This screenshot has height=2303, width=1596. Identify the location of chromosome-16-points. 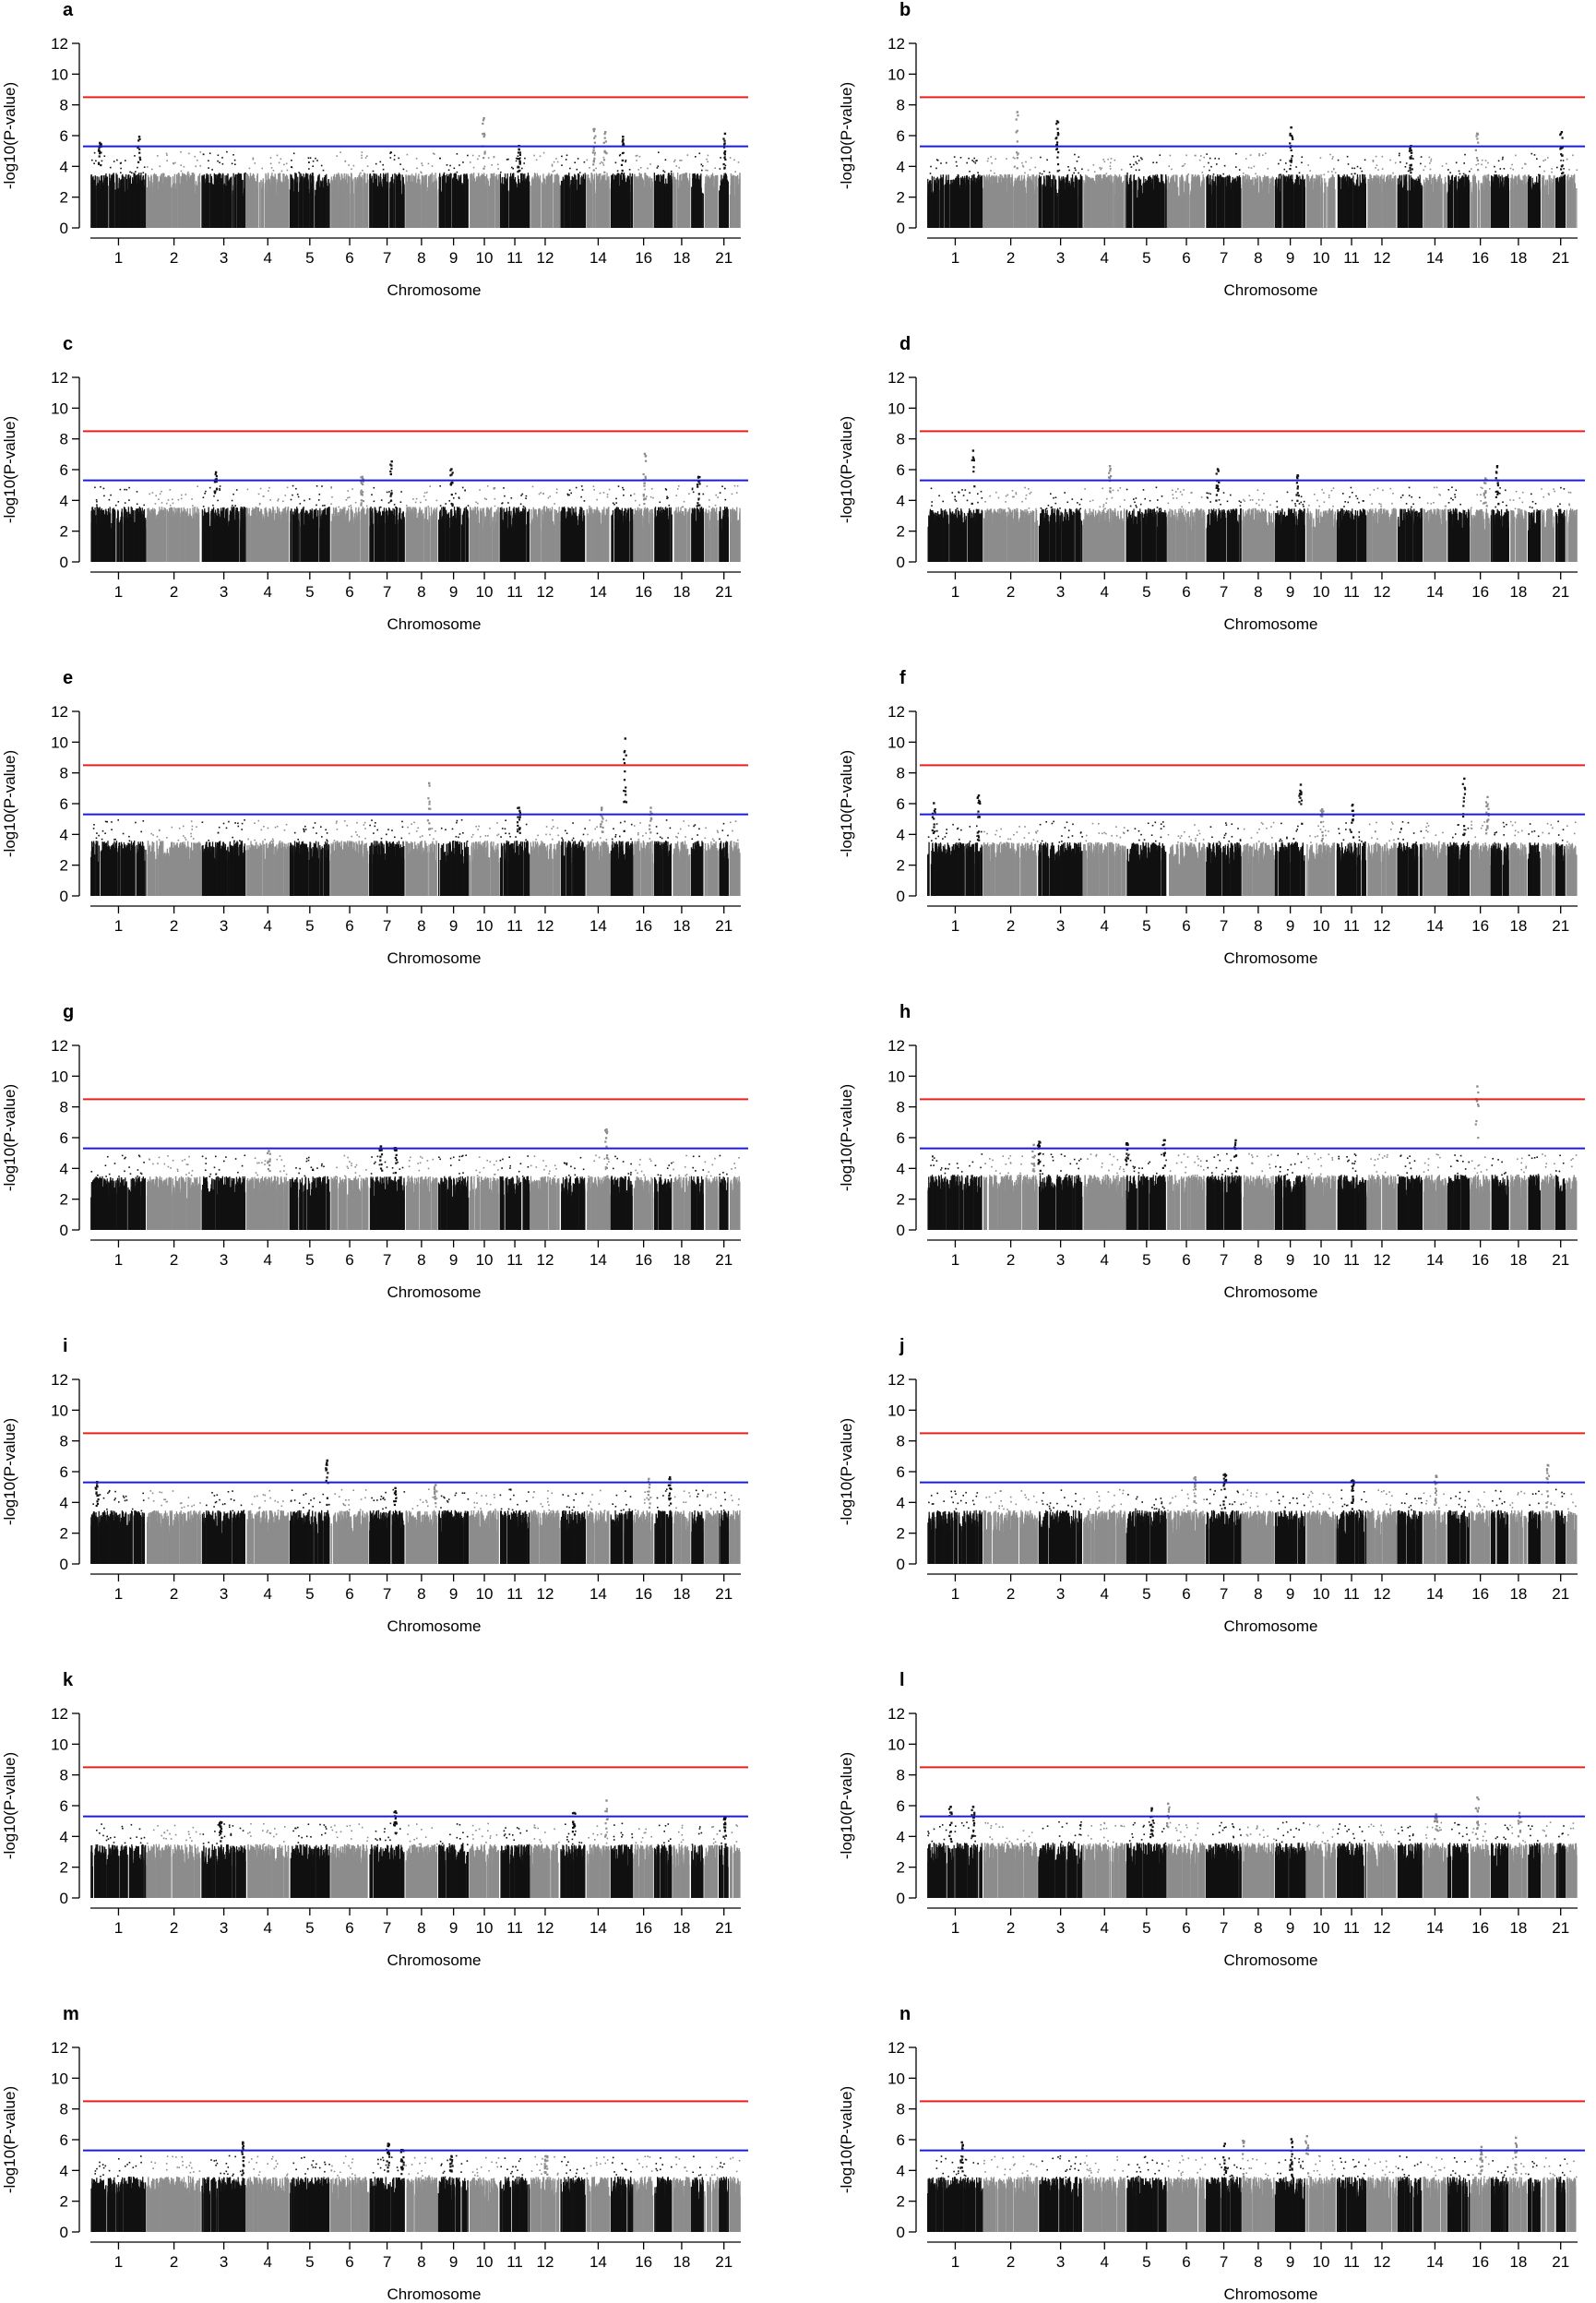
(643, 192).